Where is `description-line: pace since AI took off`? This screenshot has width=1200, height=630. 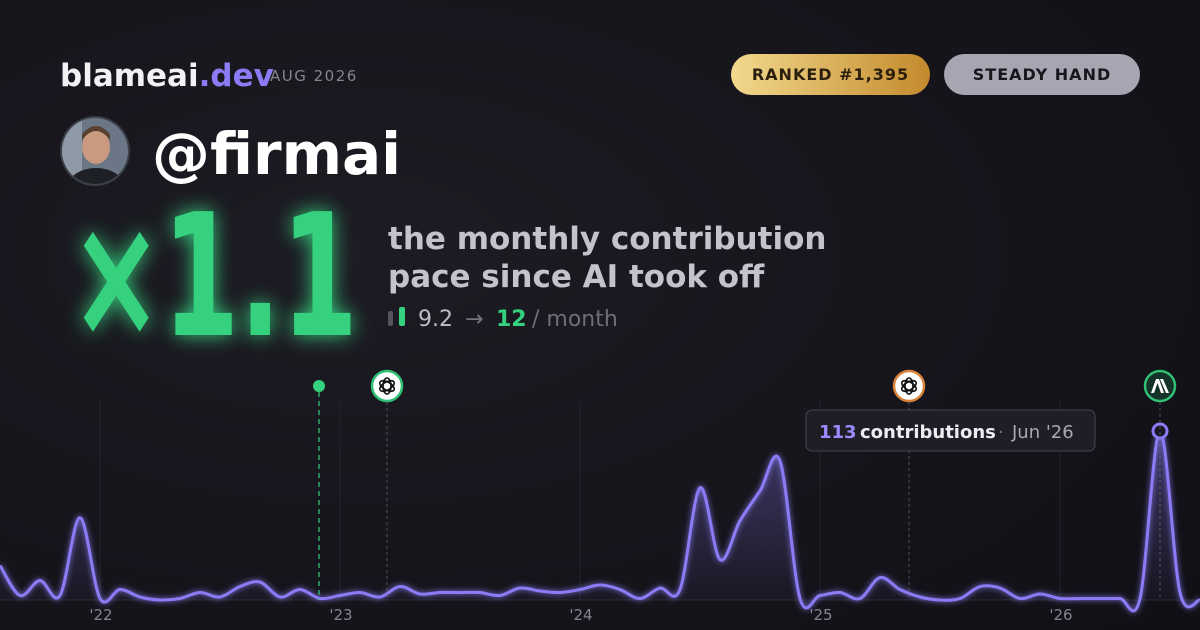 description-line: pace since AI took off is located at coordinates (576, 277).